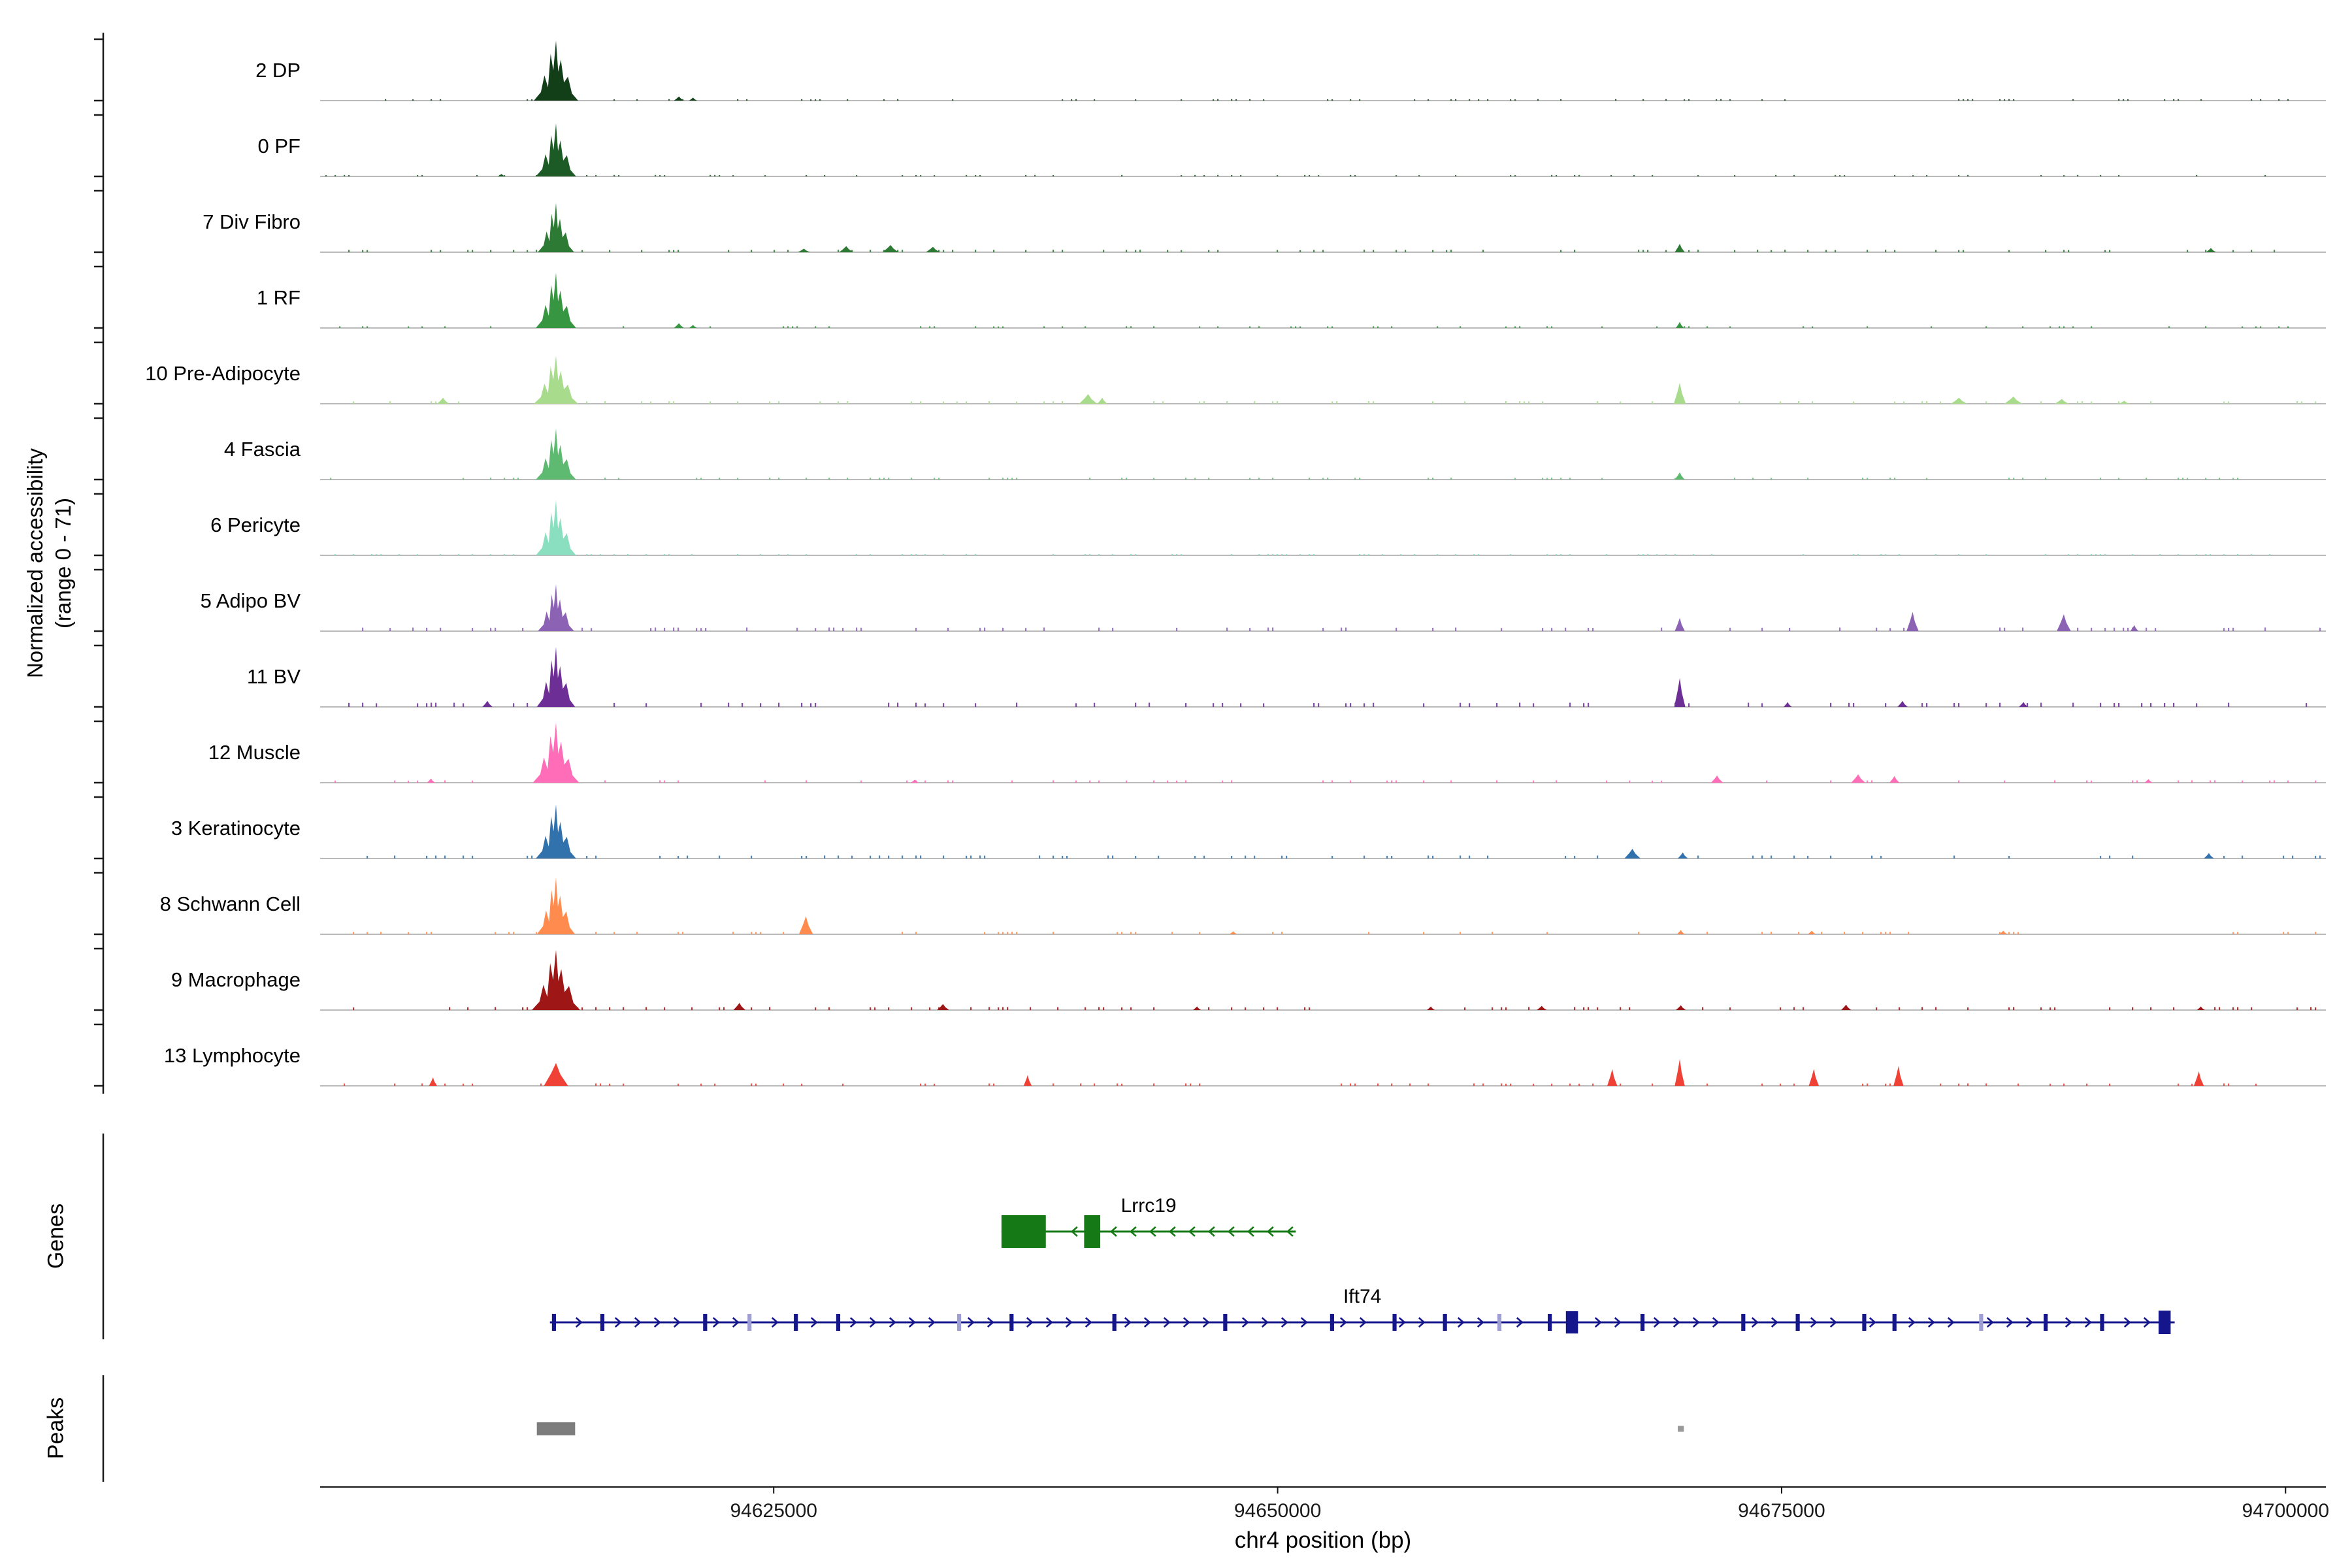 The height and width of the screenshot is (1568, 2352). Describe the element at coordinates (1781, 1511) in the screenshot. I see `x-tick-label: 94675000` at that location.